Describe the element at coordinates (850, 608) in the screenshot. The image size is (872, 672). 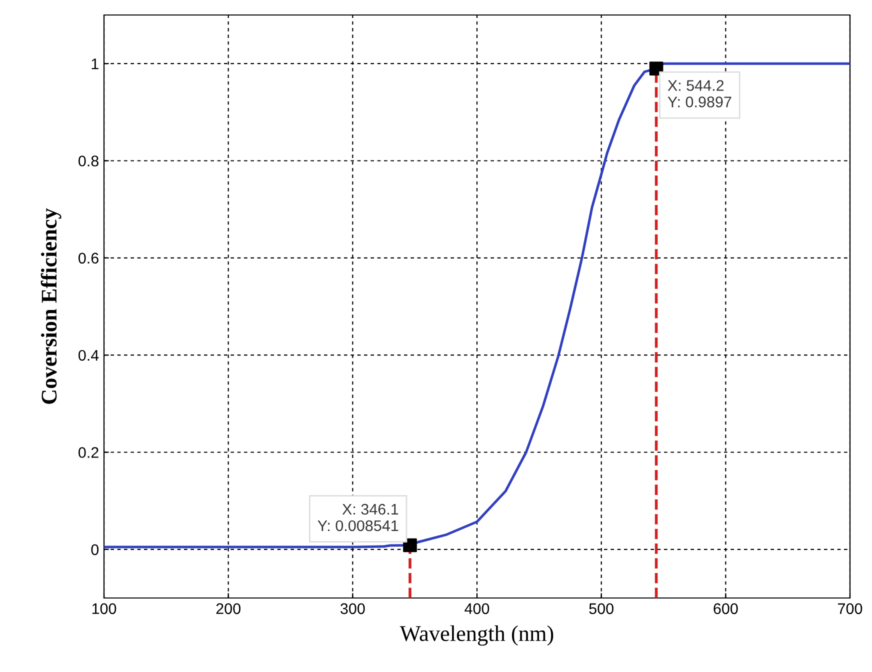
I see `x-tick-label: 700` at that location.